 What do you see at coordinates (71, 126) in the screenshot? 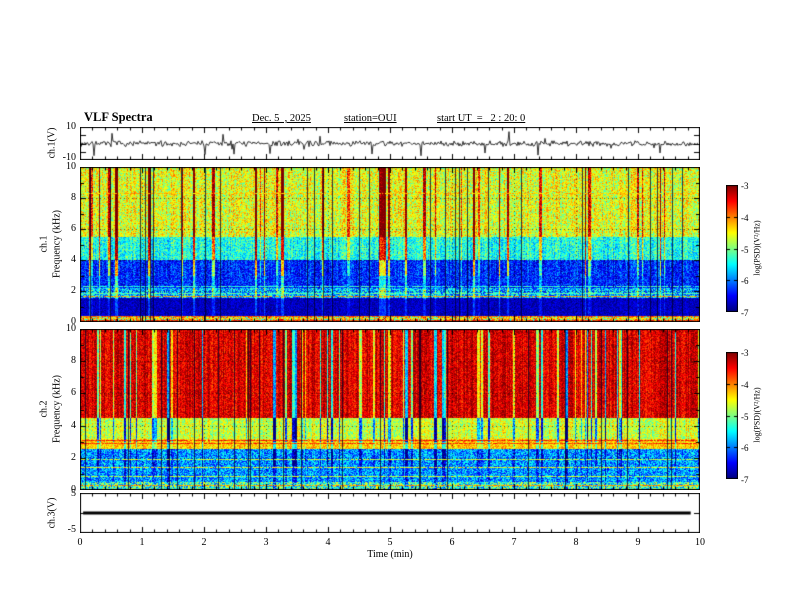
I see `ch1-ymax-tick-label: 10` at bounding box center [71, 126].